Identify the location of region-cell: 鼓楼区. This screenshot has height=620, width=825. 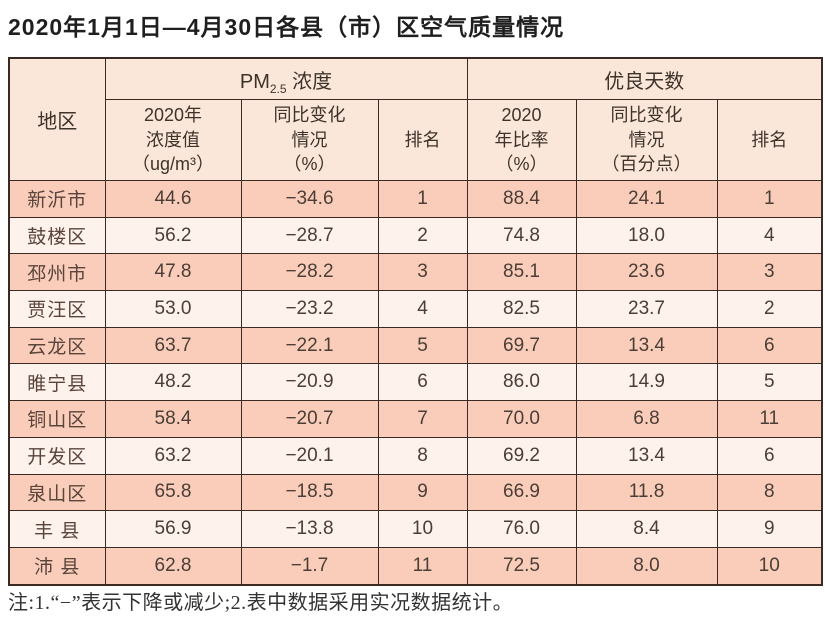
(57, 235).